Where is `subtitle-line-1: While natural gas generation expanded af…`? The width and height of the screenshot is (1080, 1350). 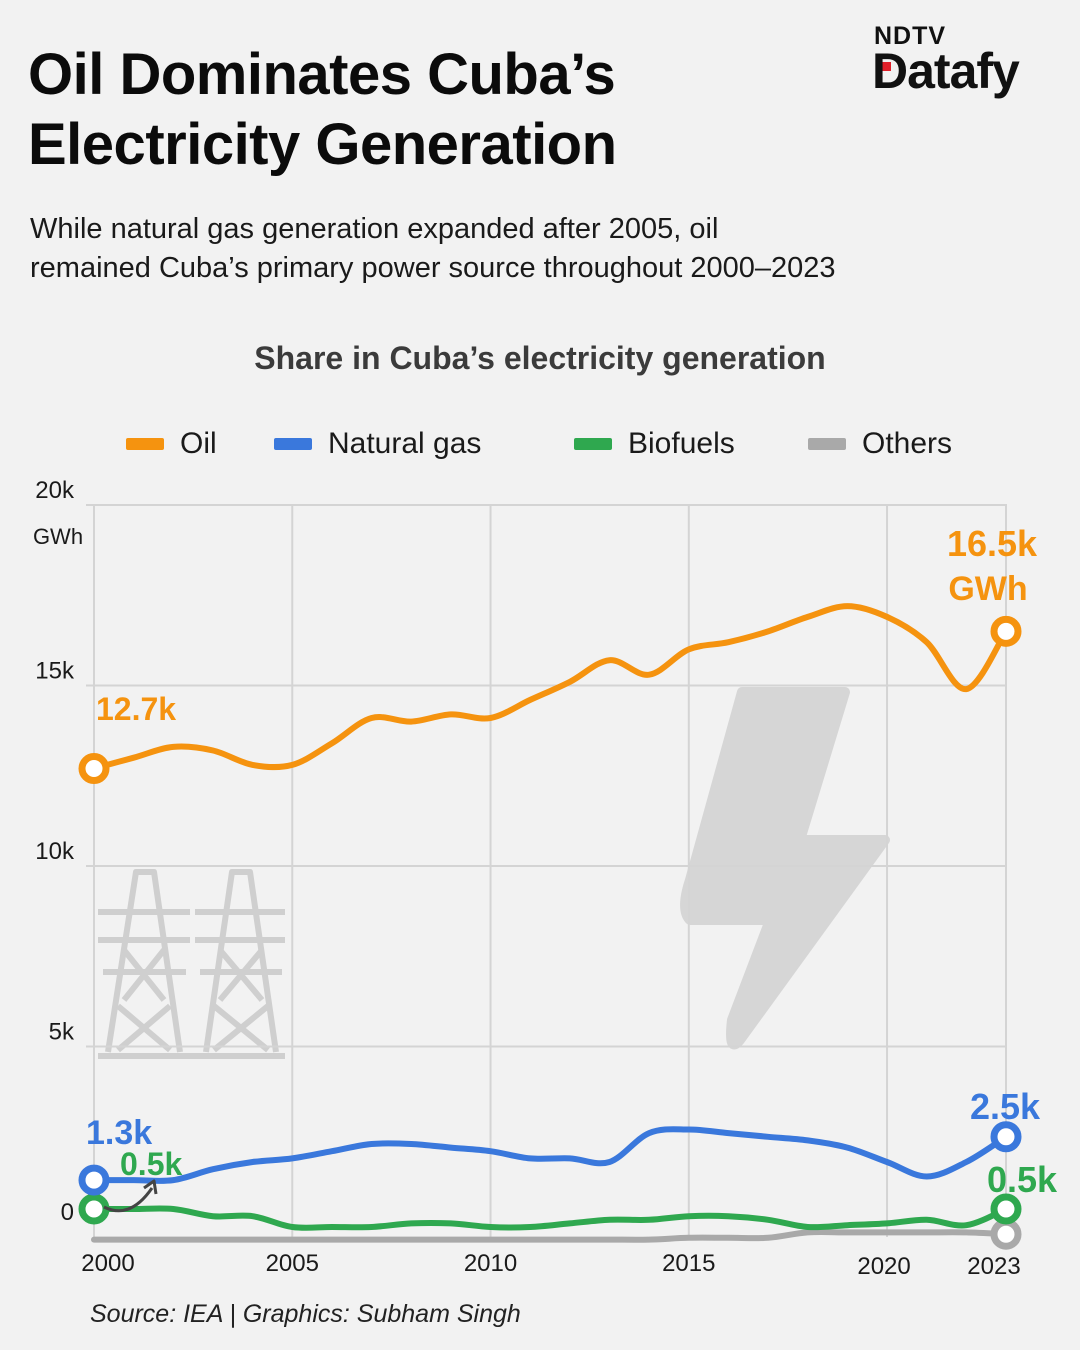 subtitle-line-1: While natural gas generation expanded af… is located at coordinates (374, 229).